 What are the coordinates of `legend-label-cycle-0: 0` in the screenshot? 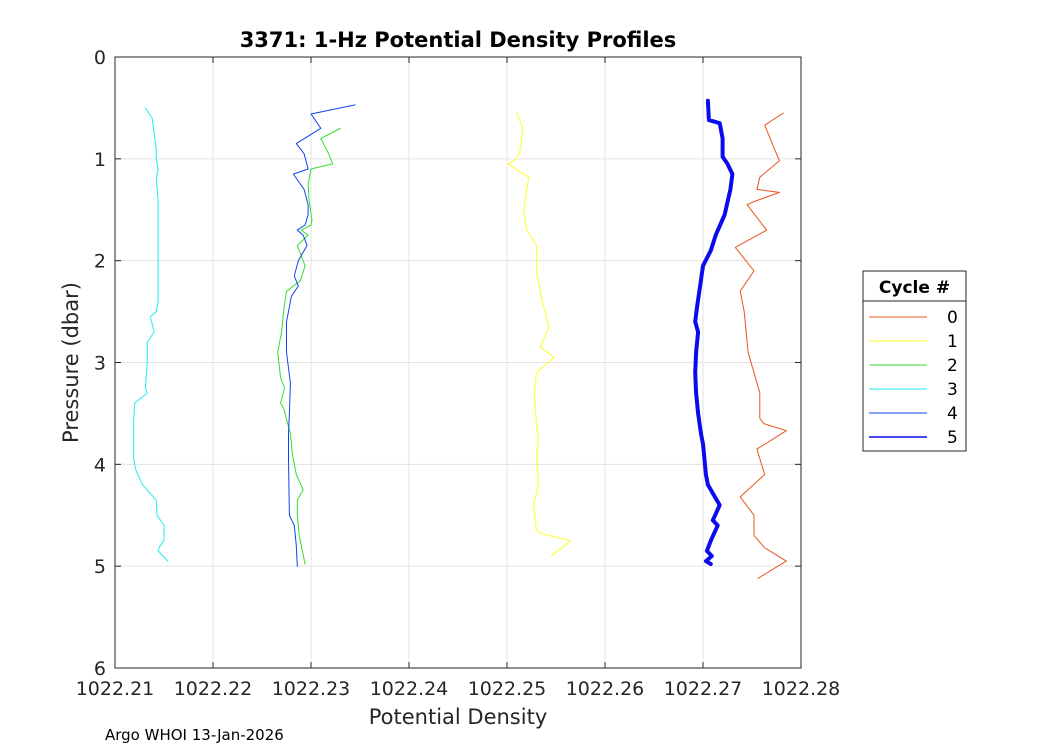 It's located at (952, 318).